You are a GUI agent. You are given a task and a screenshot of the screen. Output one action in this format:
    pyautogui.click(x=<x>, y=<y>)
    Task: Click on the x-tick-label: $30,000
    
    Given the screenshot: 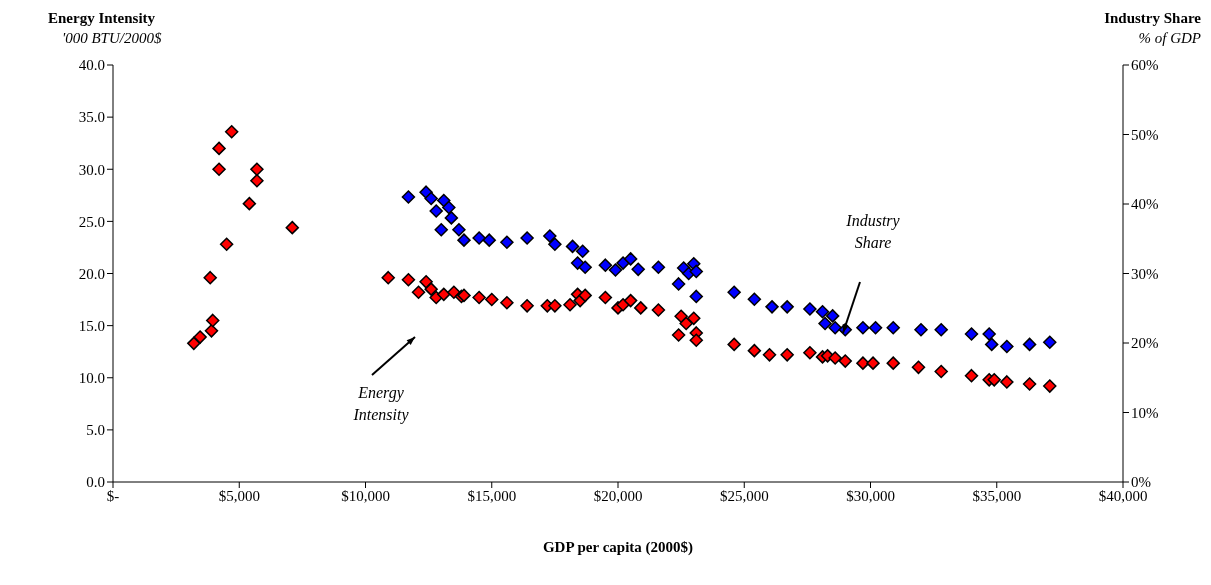 What is the action you would take?
    pyautogui.click(x=870, y=495)
    